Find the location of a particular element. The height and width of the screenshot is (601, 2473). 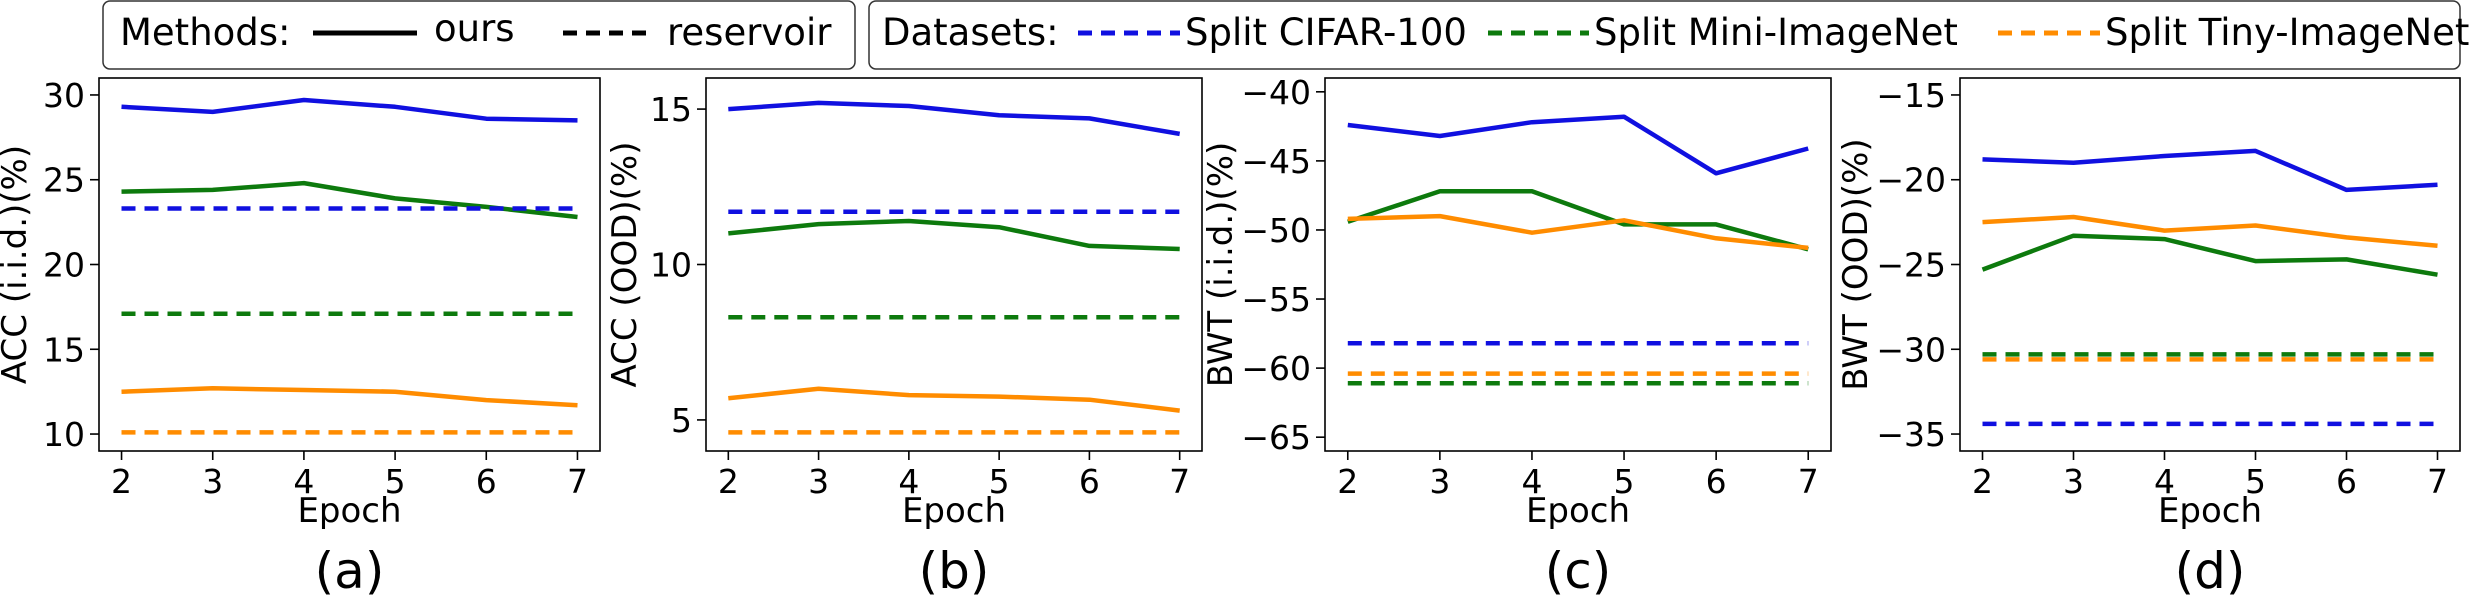

y-tick-label: −50 is located at coordinates (1276, 230).